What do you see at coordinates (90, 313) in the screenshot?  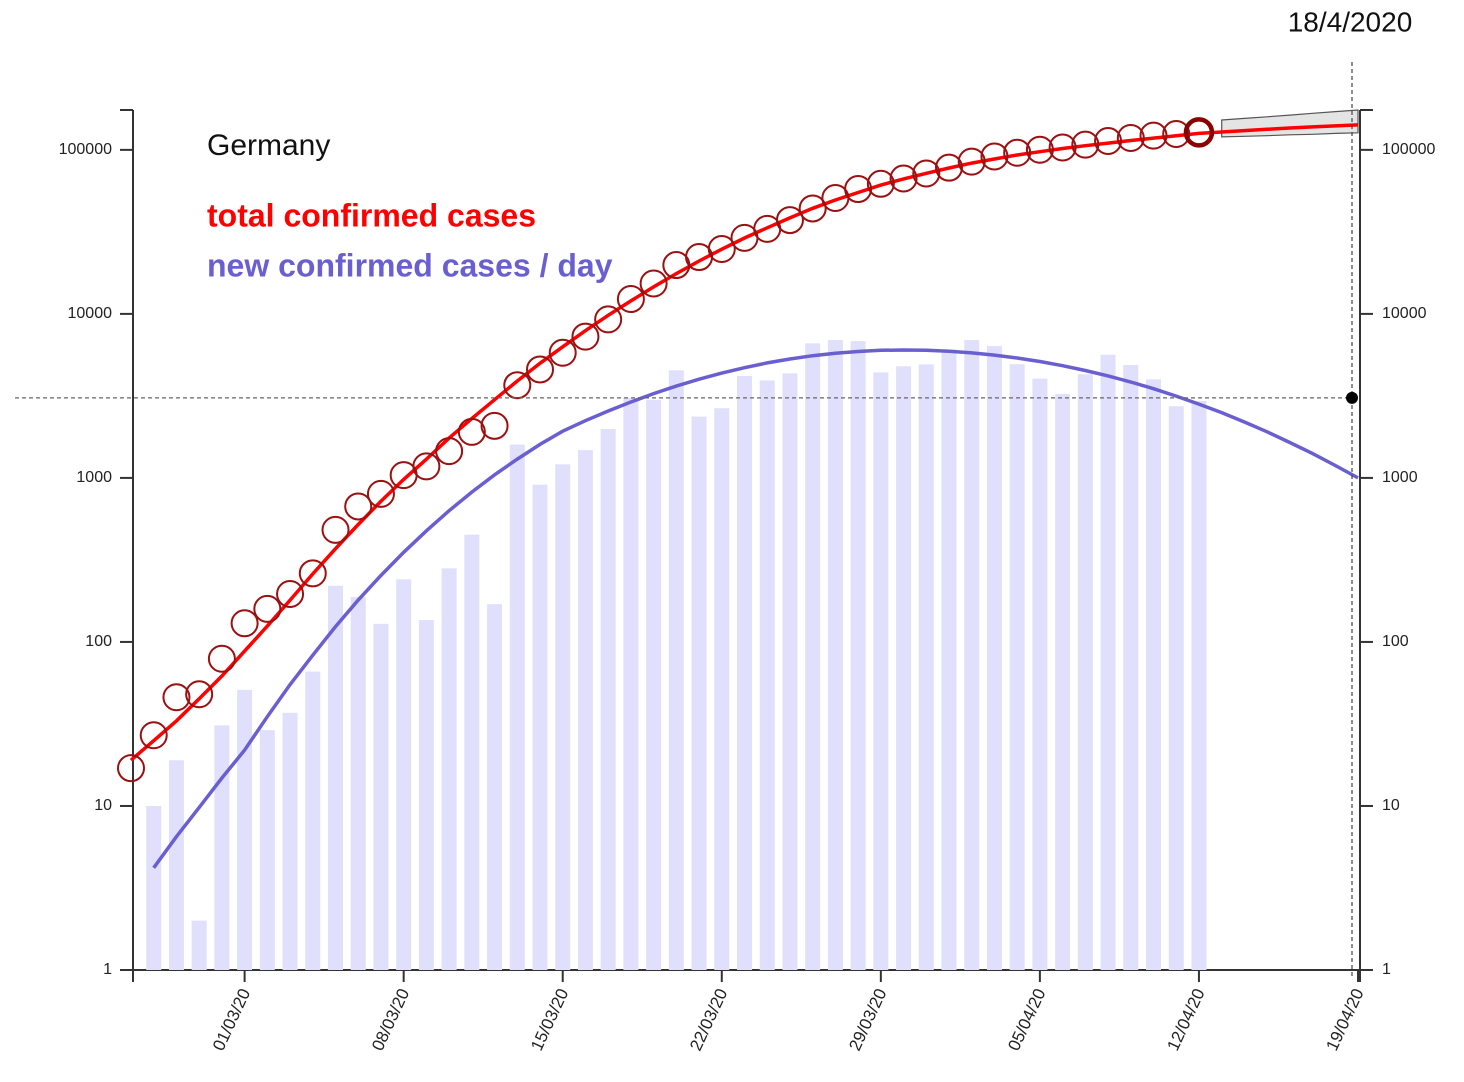 I see `y-tick-label: 10000` at bounding box center [90, 313].